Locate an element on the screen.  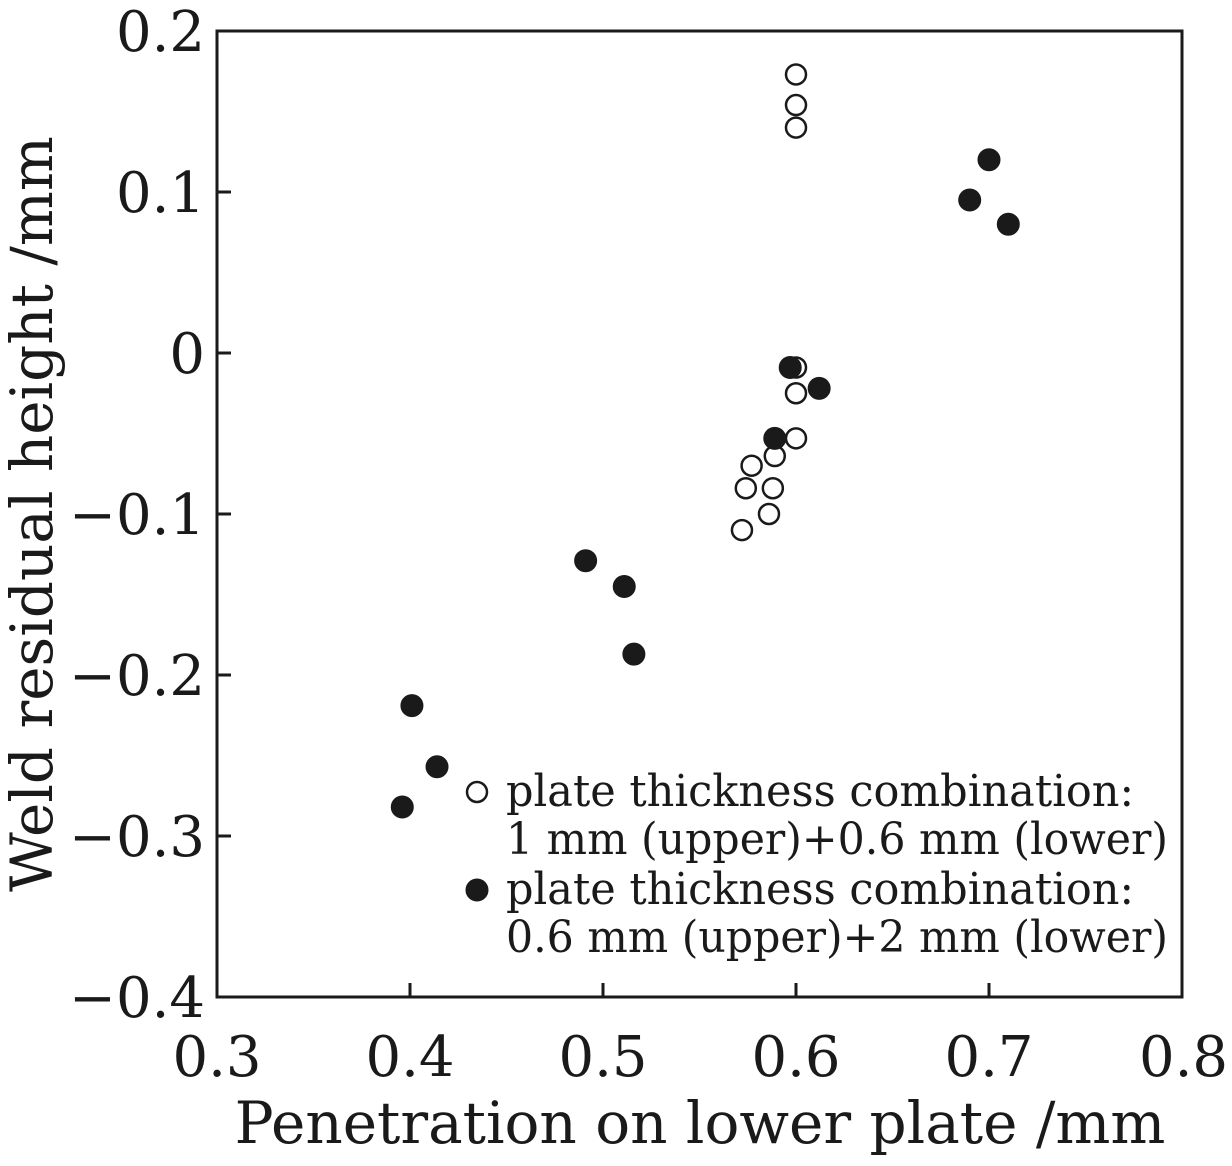
legend-label: 0.6 mm (upper)+2 mm (lower) is located at coordinates (837, 937).